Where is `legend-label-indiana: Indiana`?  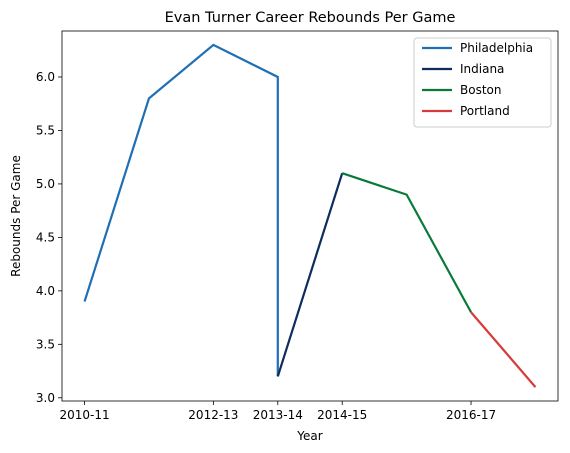 legend-label-indiana: Indiana is located at coordinates (482, 69).